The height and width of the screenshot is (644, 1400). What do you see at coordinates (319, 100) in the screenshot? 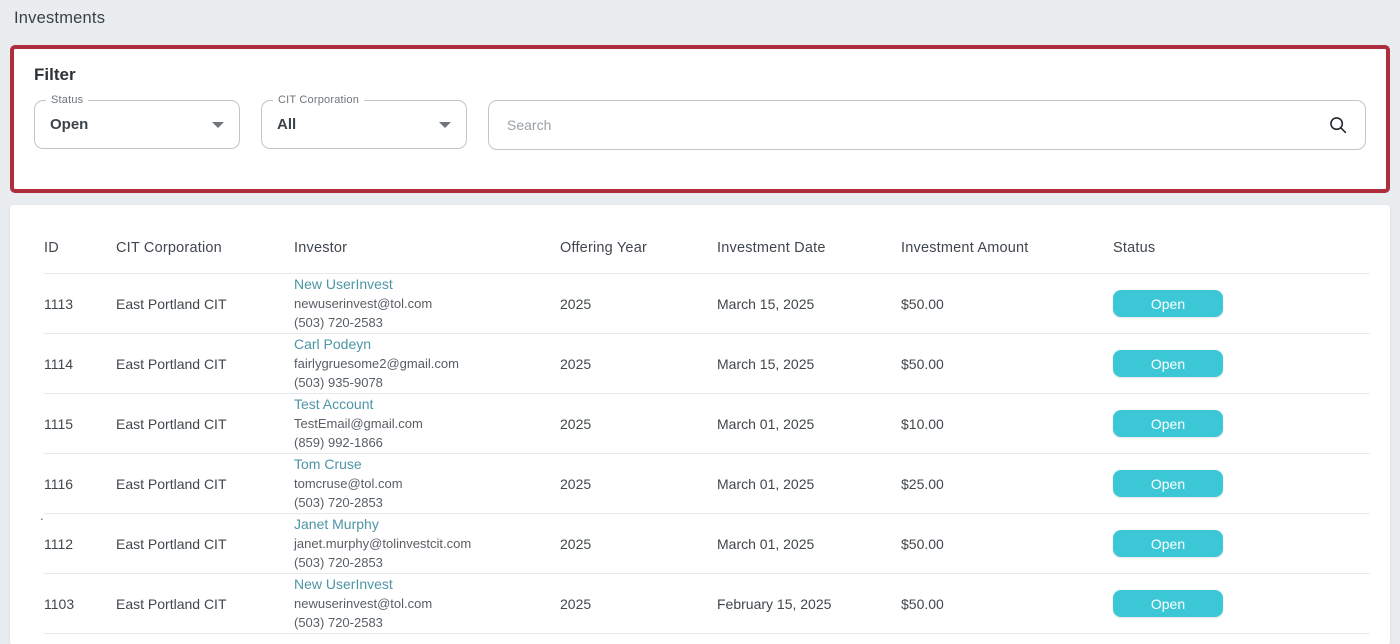
I see `cit-corporation-select-label: CIT Corporation` at bounding box center [319, 100].